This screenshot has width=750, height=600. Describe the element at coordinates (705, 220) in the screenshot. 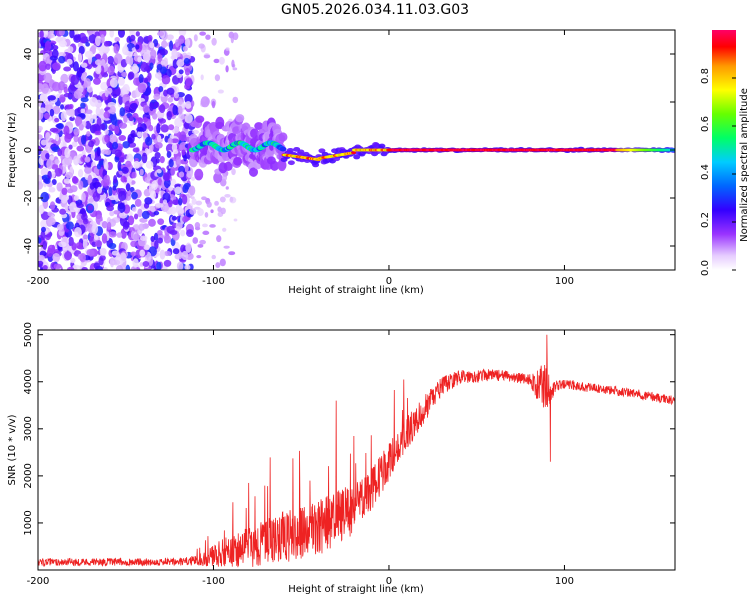

I see `colorbar-tick-label: 0.2` at that location.